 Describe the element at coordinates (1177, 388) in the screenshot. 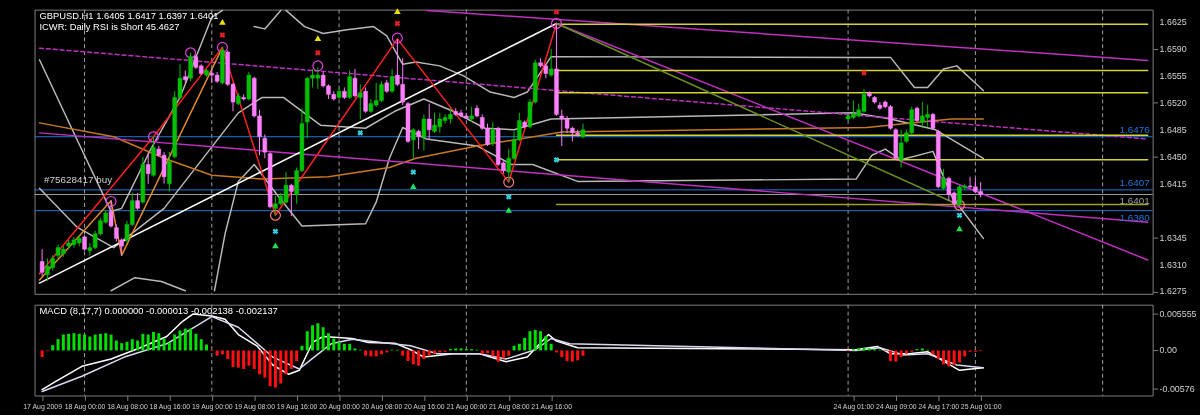

I see `y-tick-label: -0.00576` at that location.